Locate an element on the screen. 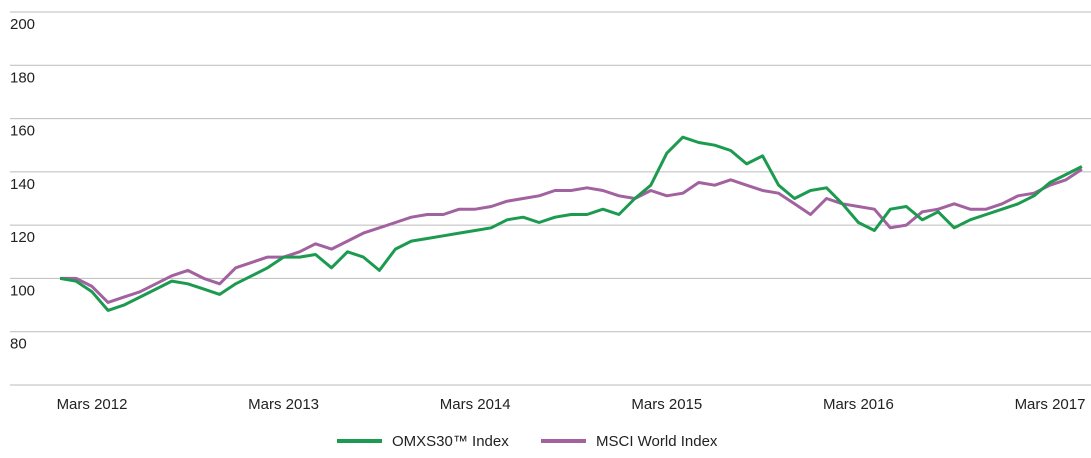 This screenshot has width=1091, height=458. y-tick-label: 160 is located at coordinates (22, 131).